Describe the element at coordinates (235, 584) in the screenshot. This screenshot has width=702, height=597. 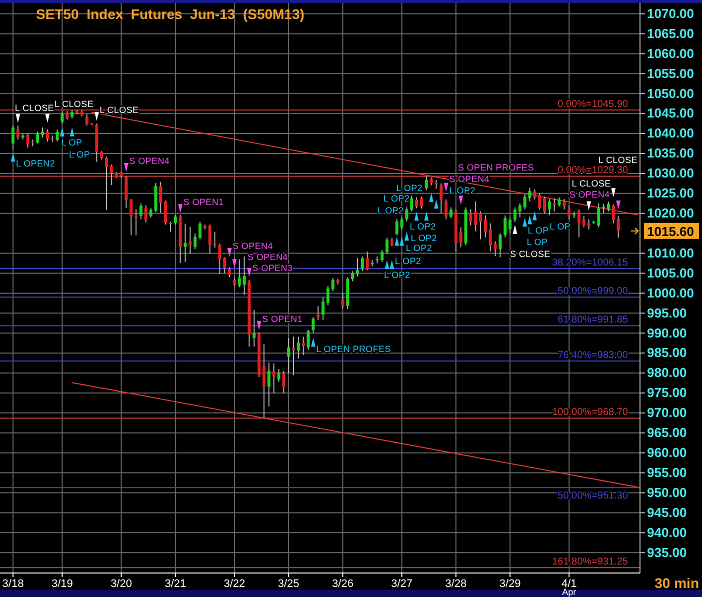
I see `x-tick-label: 3/22` at that location.